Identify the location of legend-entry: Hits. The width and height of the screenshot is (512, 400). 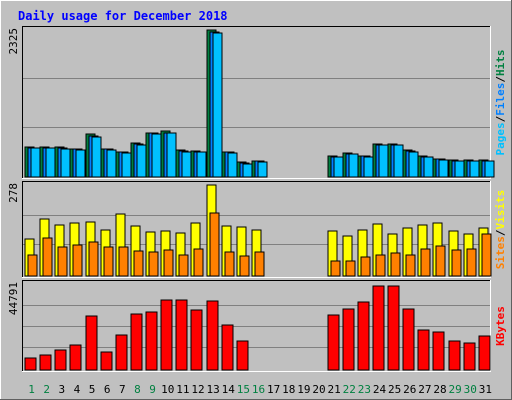
(500, 63).